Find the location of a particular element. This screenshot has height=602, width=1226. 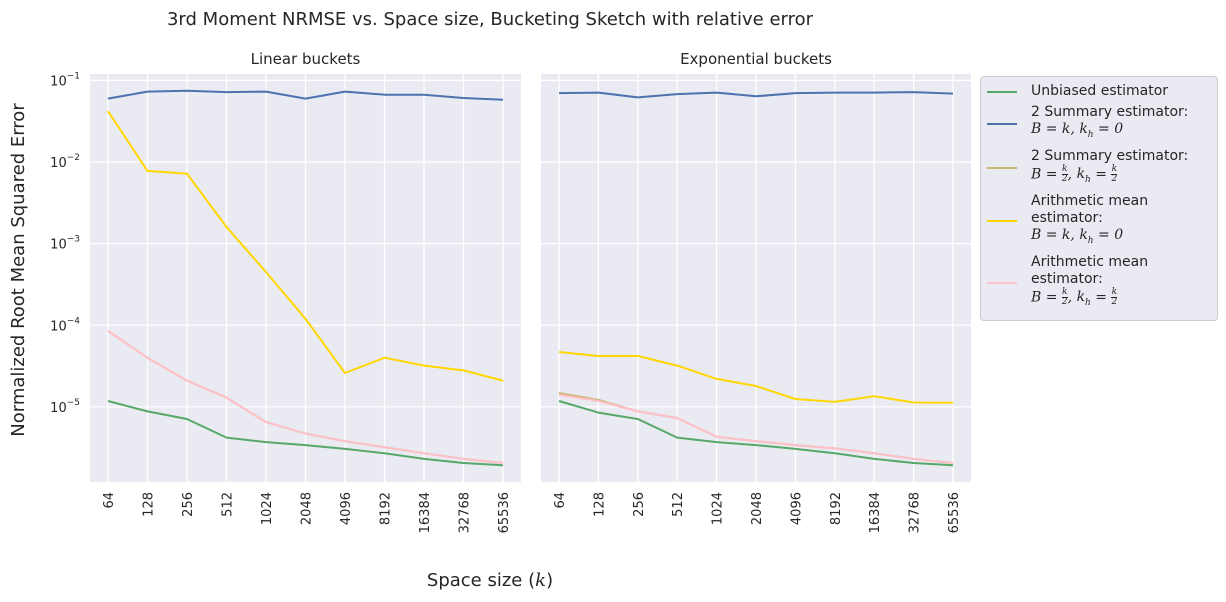

legend-item: 2 Summary estimator: B = k, kh = 0 is located at coordinates (1099, 124).